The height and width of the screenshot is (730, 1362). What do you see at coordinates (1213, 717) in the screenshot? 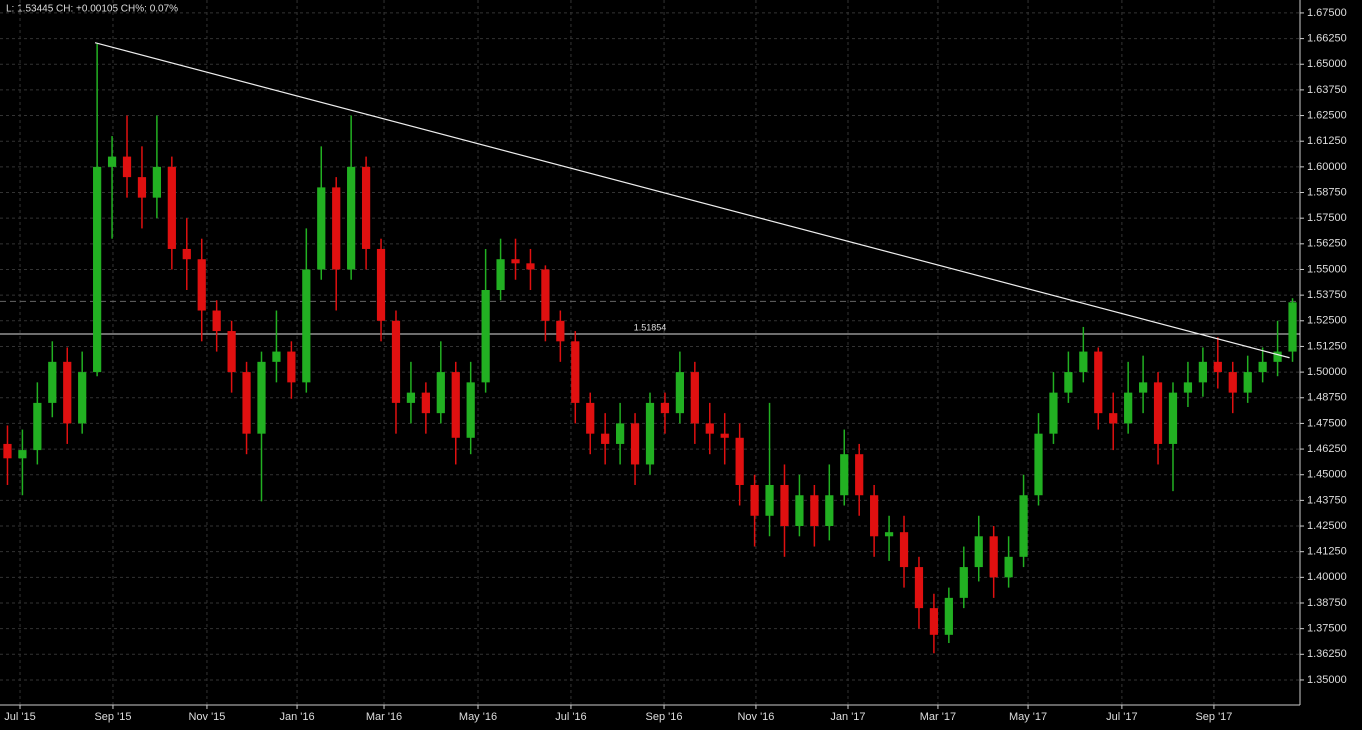
I see `x-tick-label: Sep '17` at bounding box center [1213, 717].